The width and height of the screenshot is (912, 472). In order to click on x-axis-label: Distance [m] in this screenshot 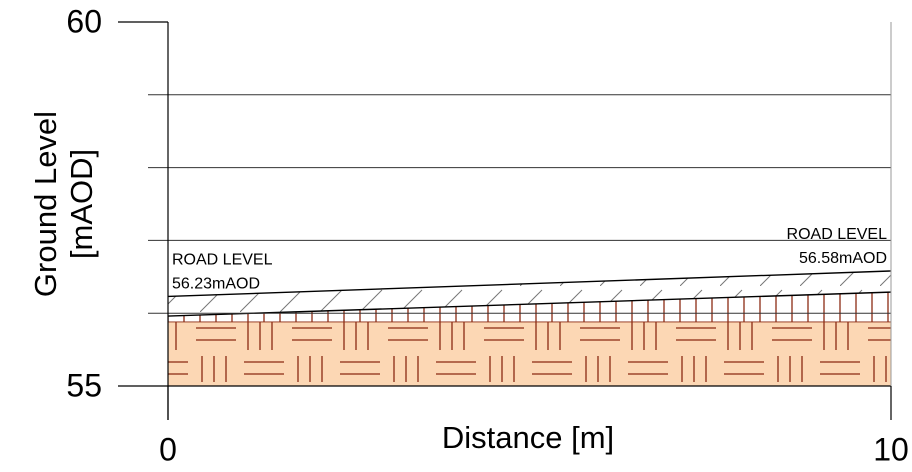, I will do `click(528, 437)`.